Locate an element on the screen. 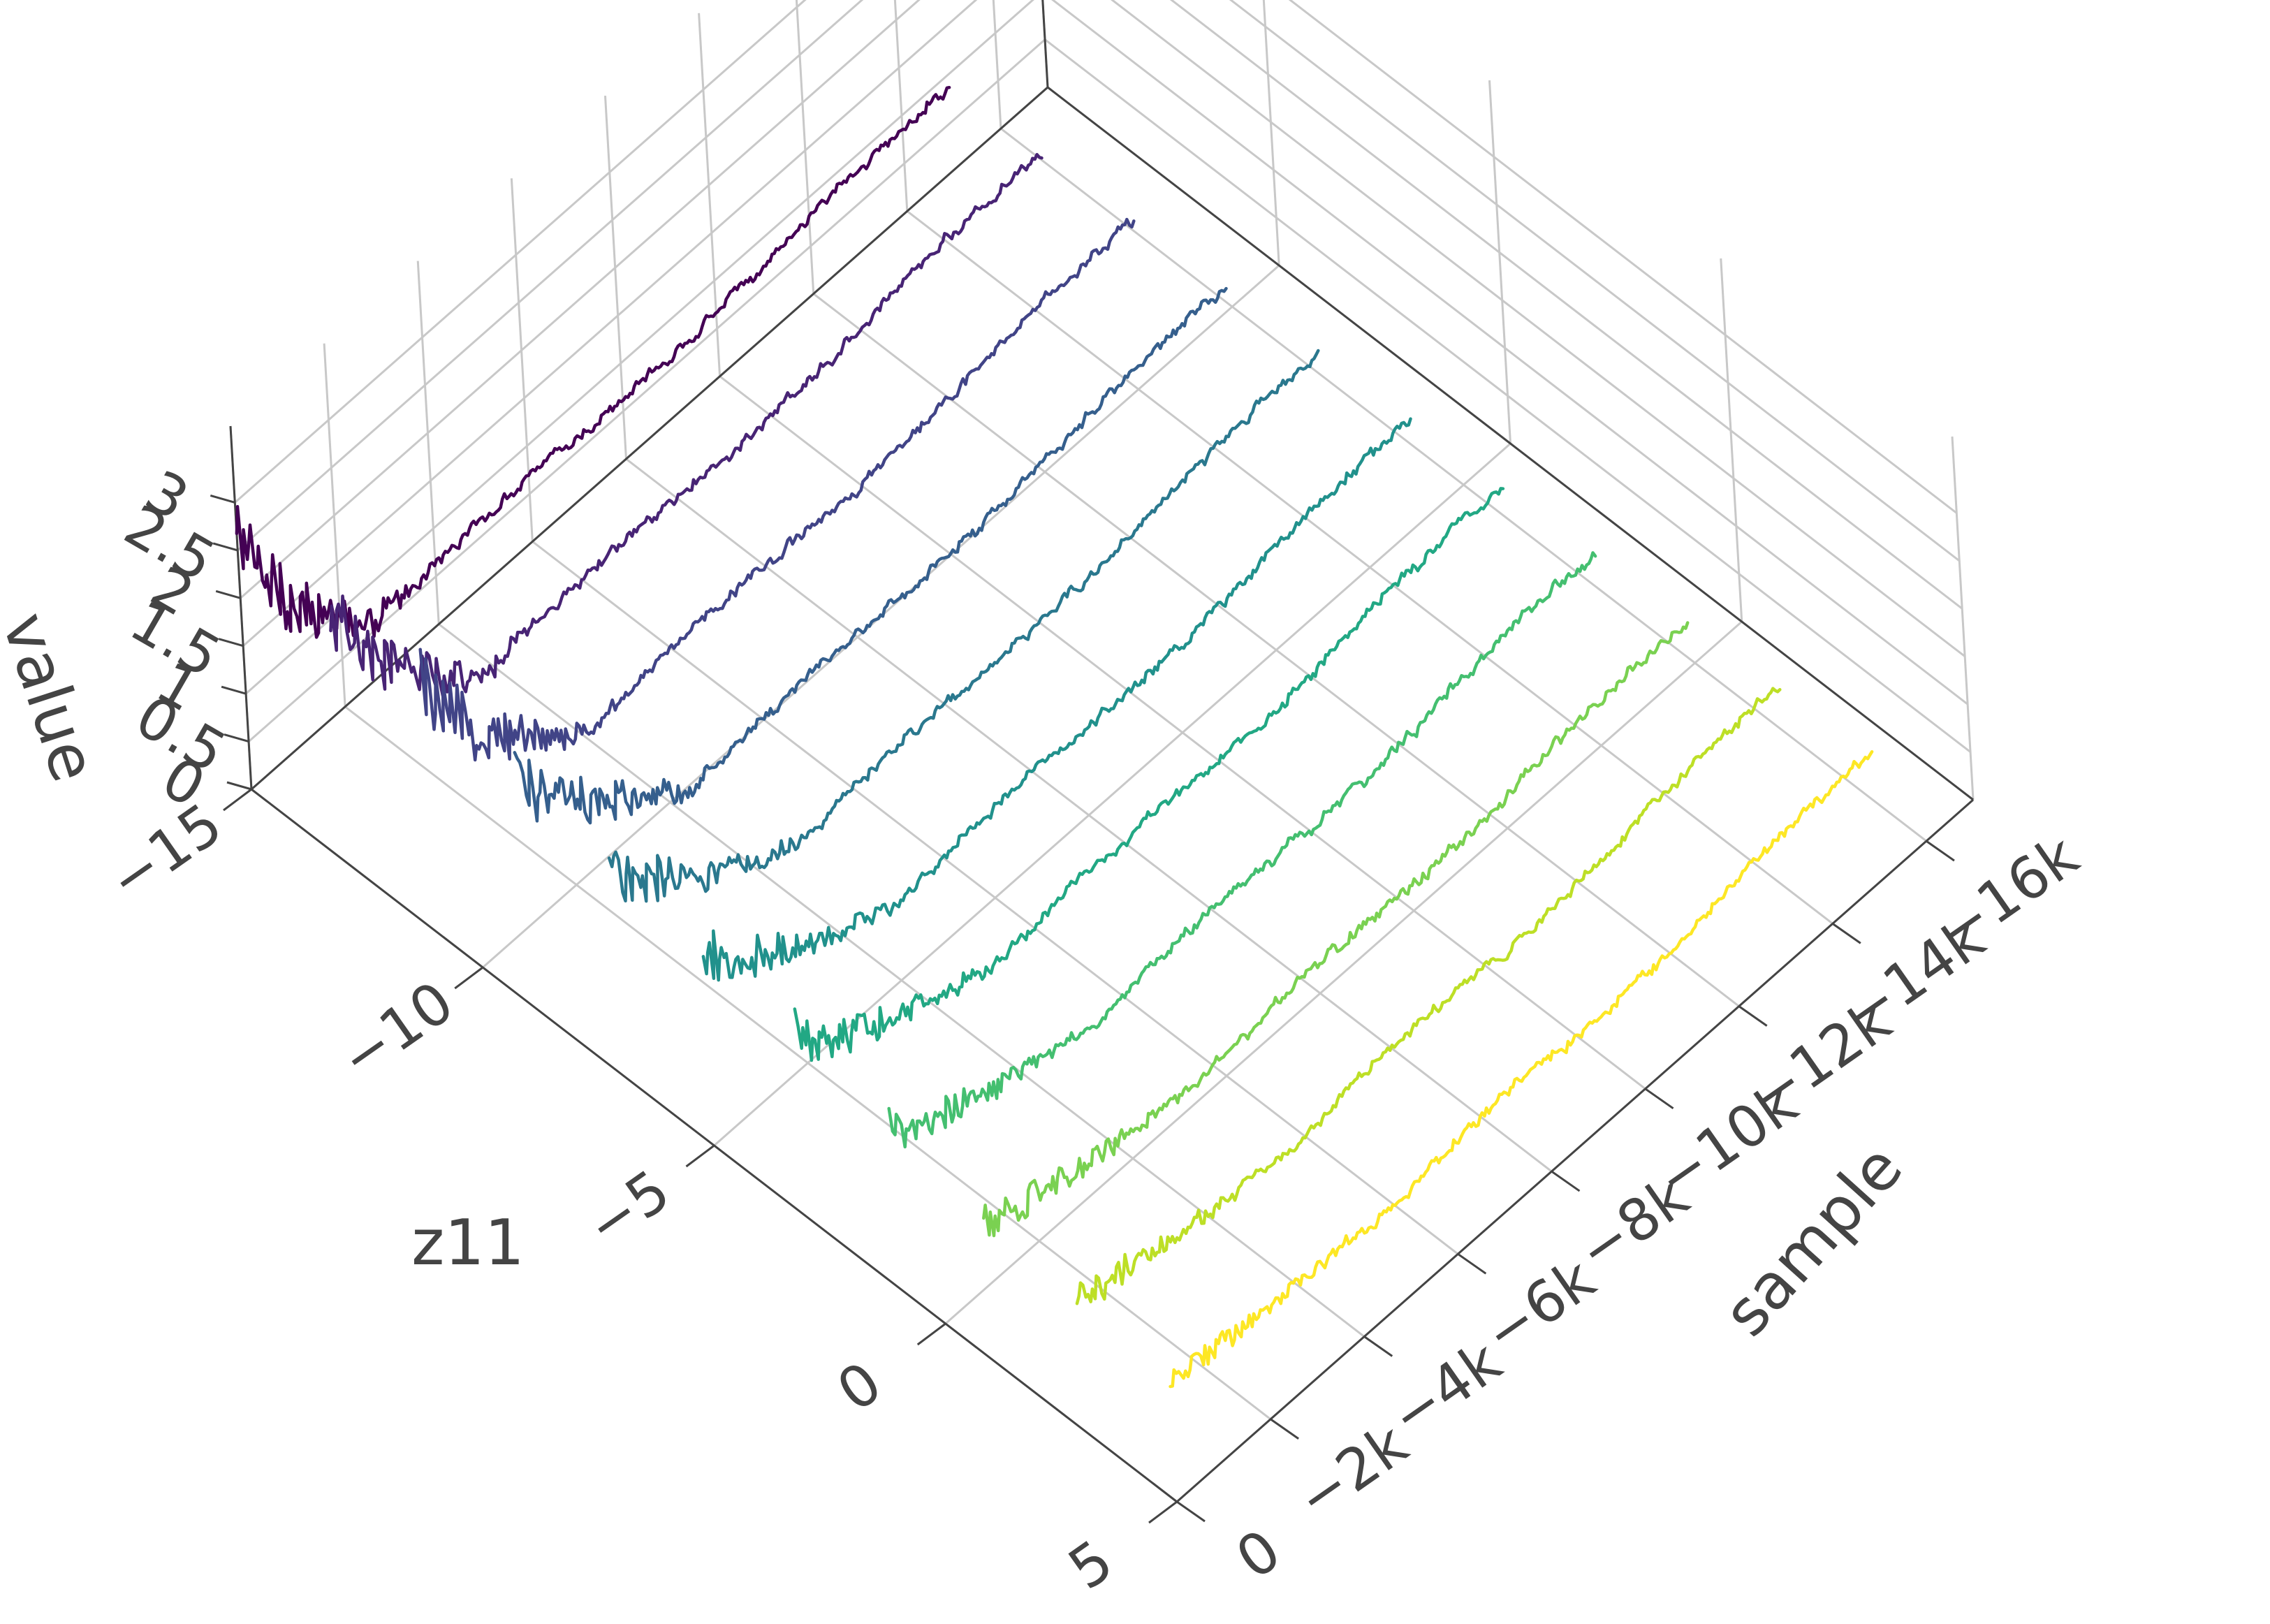 The width and height of the screenshot is (2270, 1624). sample-tick-label-0: 0 is located at coordinates (1258, 1555).